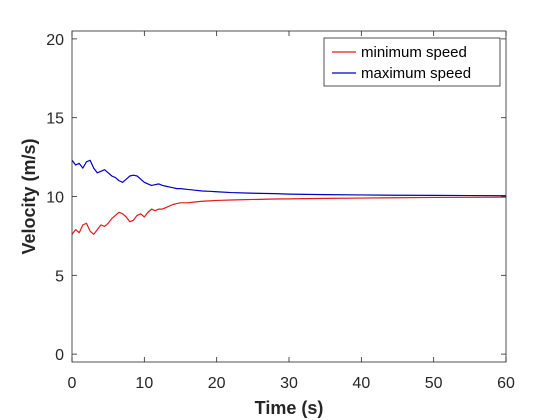 The width and height of the screenshot is (560, 420). Describe the element at coordinates (289, 383) in the screenshot. I see `x-tick-label: 30` at that location.